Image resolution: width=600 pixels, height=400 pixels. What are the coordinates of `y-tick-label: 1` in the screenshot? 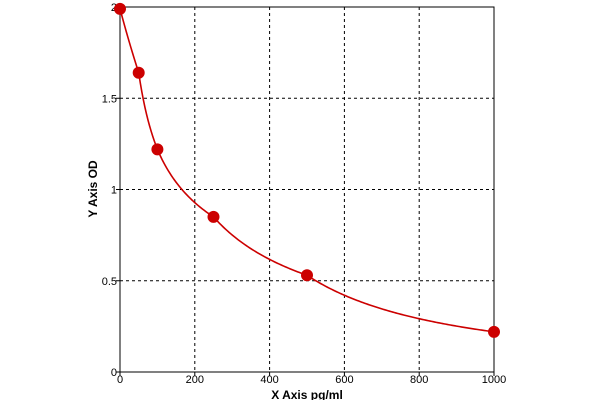 It's located at (114, 191).